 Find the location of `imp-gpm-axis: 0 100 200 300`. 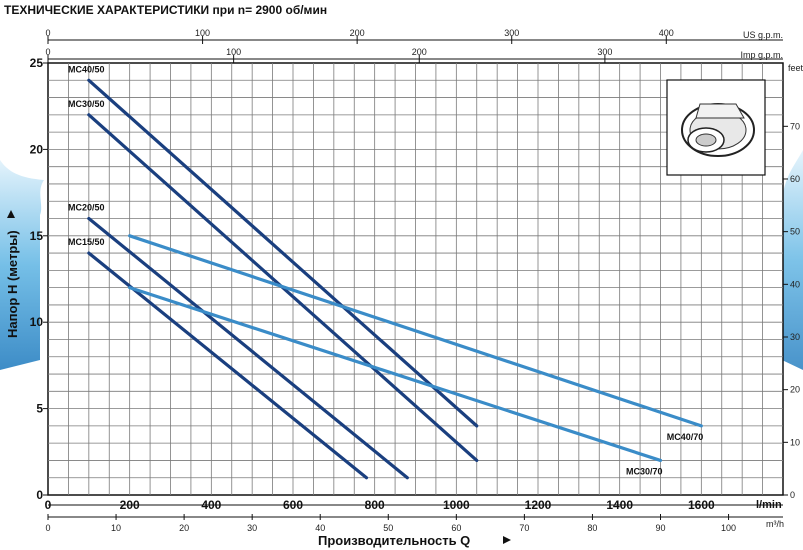

imp-gpm-axis: 0 100 200 300 is located at coordinates (414, 55).